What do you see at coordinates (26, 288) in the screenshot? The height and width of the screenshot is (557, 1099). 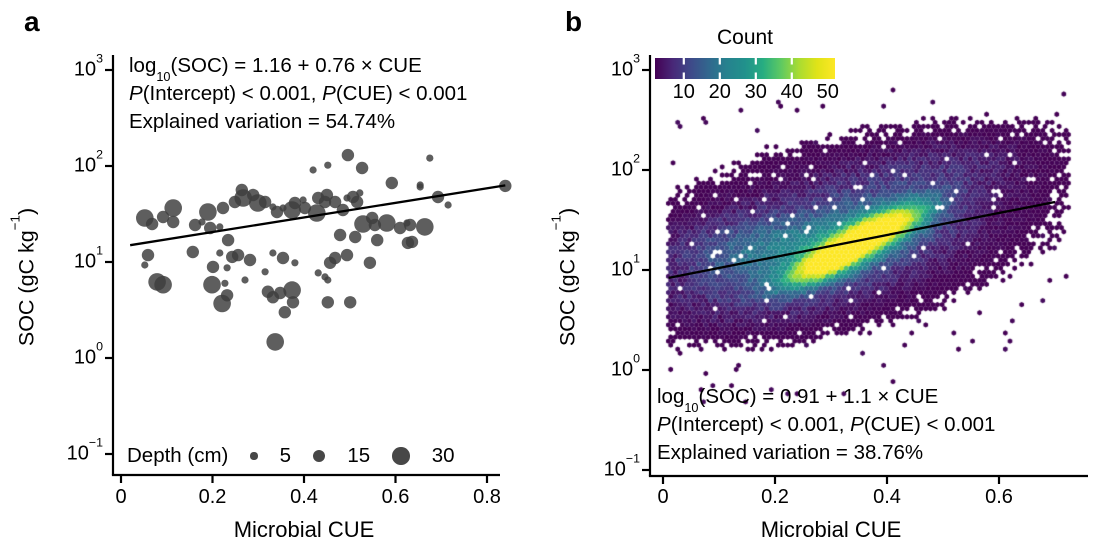 I see `text-segment: SOC (gC kg` at bounding box center [26, 288].